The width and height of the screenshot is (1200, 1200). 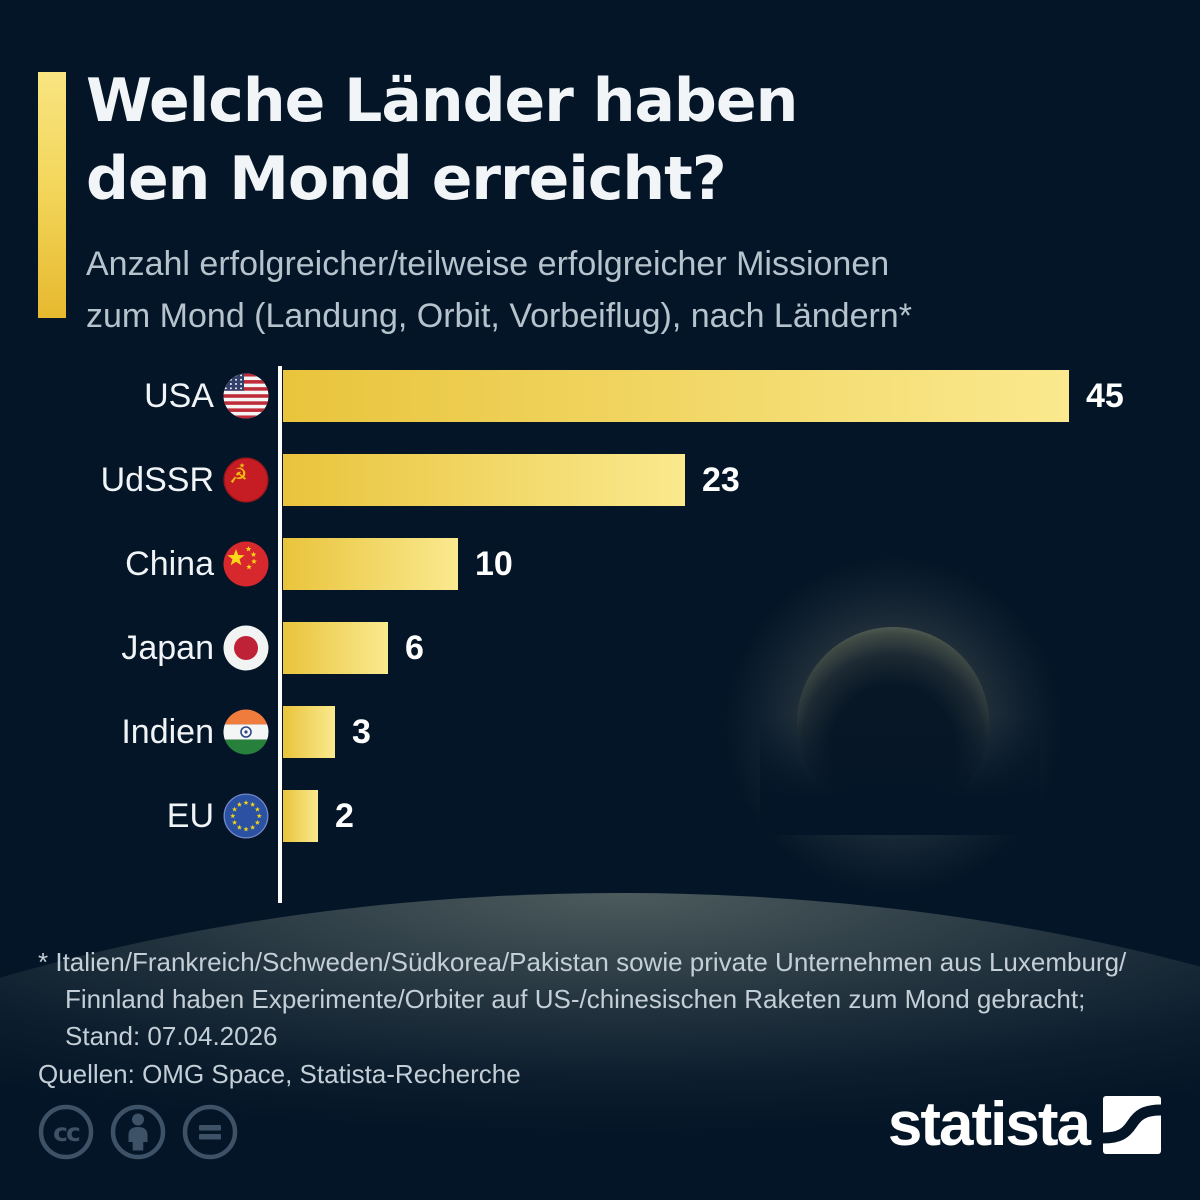 What do you see at coordinates (484, 480) in the screenshot?
I see `bar-udssr` at bounding box center [484, 480].